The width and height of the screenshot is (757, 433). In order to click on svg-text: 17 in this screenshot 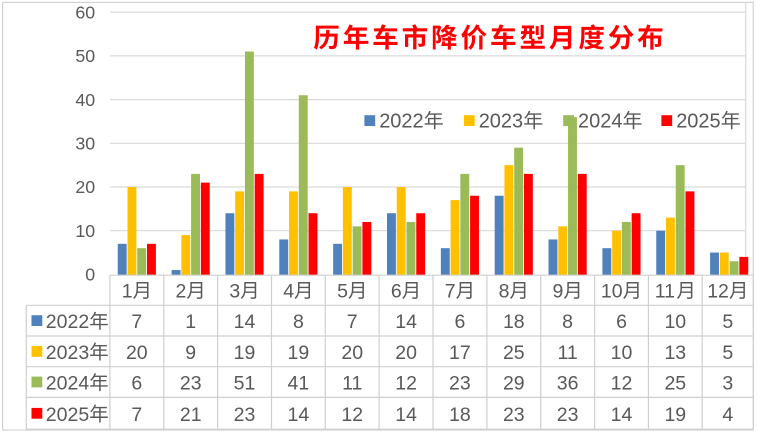, I will do `click(460, 353)`.